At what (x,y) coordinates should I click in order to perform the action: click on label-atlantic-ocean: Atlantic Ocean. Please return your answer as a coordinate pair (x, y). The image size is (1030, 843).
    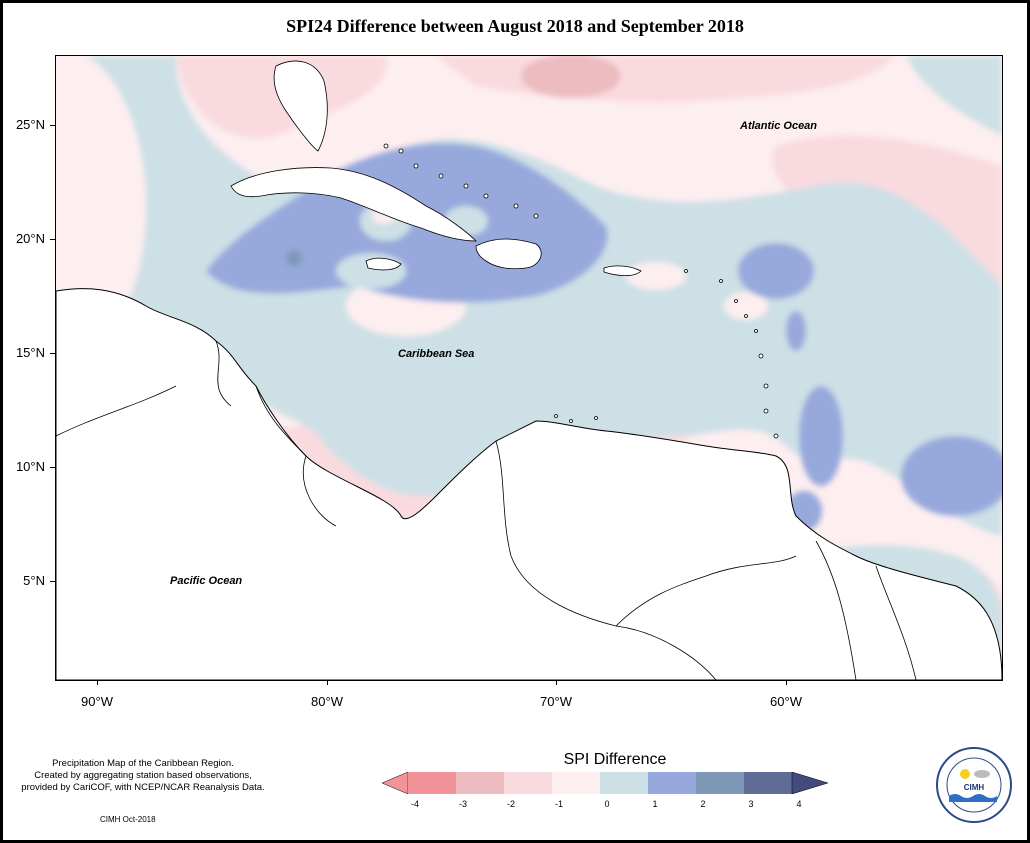
    Looking at the image, I should click on (779, 126).